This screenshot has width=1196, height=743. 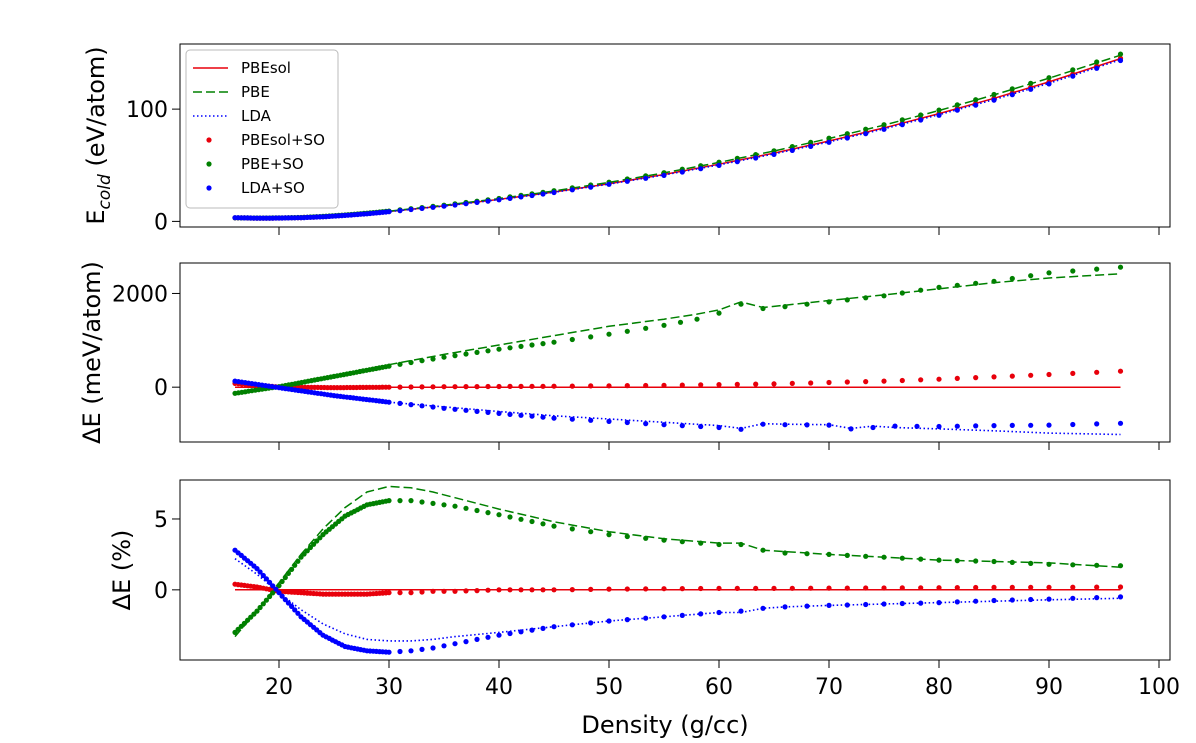 I want to click on legend-marker, so click(x=209, y=188).